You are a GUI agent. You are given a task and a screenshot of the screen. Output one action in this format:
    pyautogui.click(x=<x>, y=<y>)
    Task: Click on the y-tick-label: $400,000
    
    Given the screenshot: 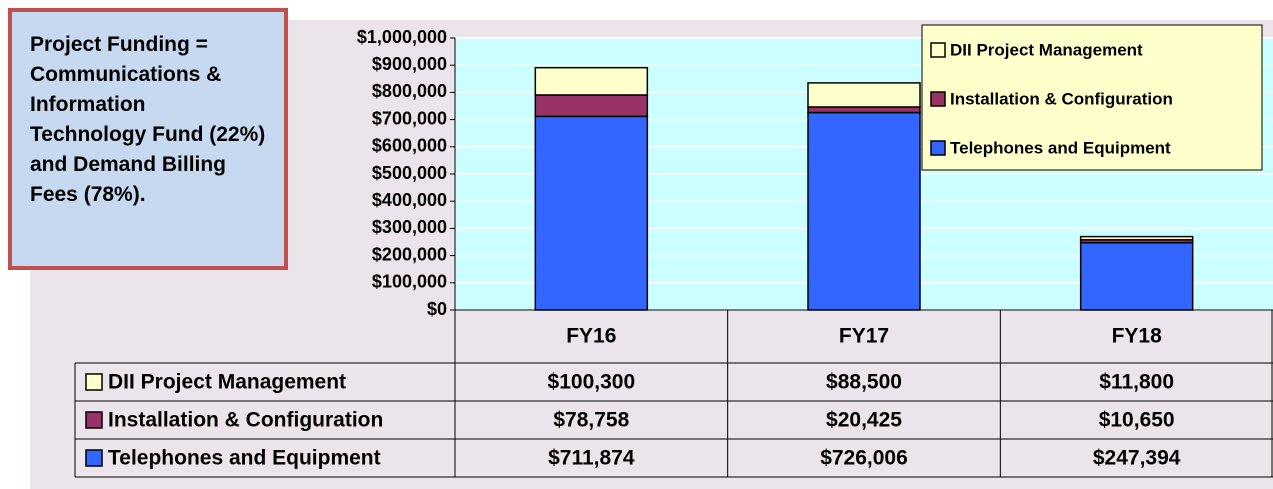 What is the action you would take?
    pyautogui.click(x=409, y=200)
    